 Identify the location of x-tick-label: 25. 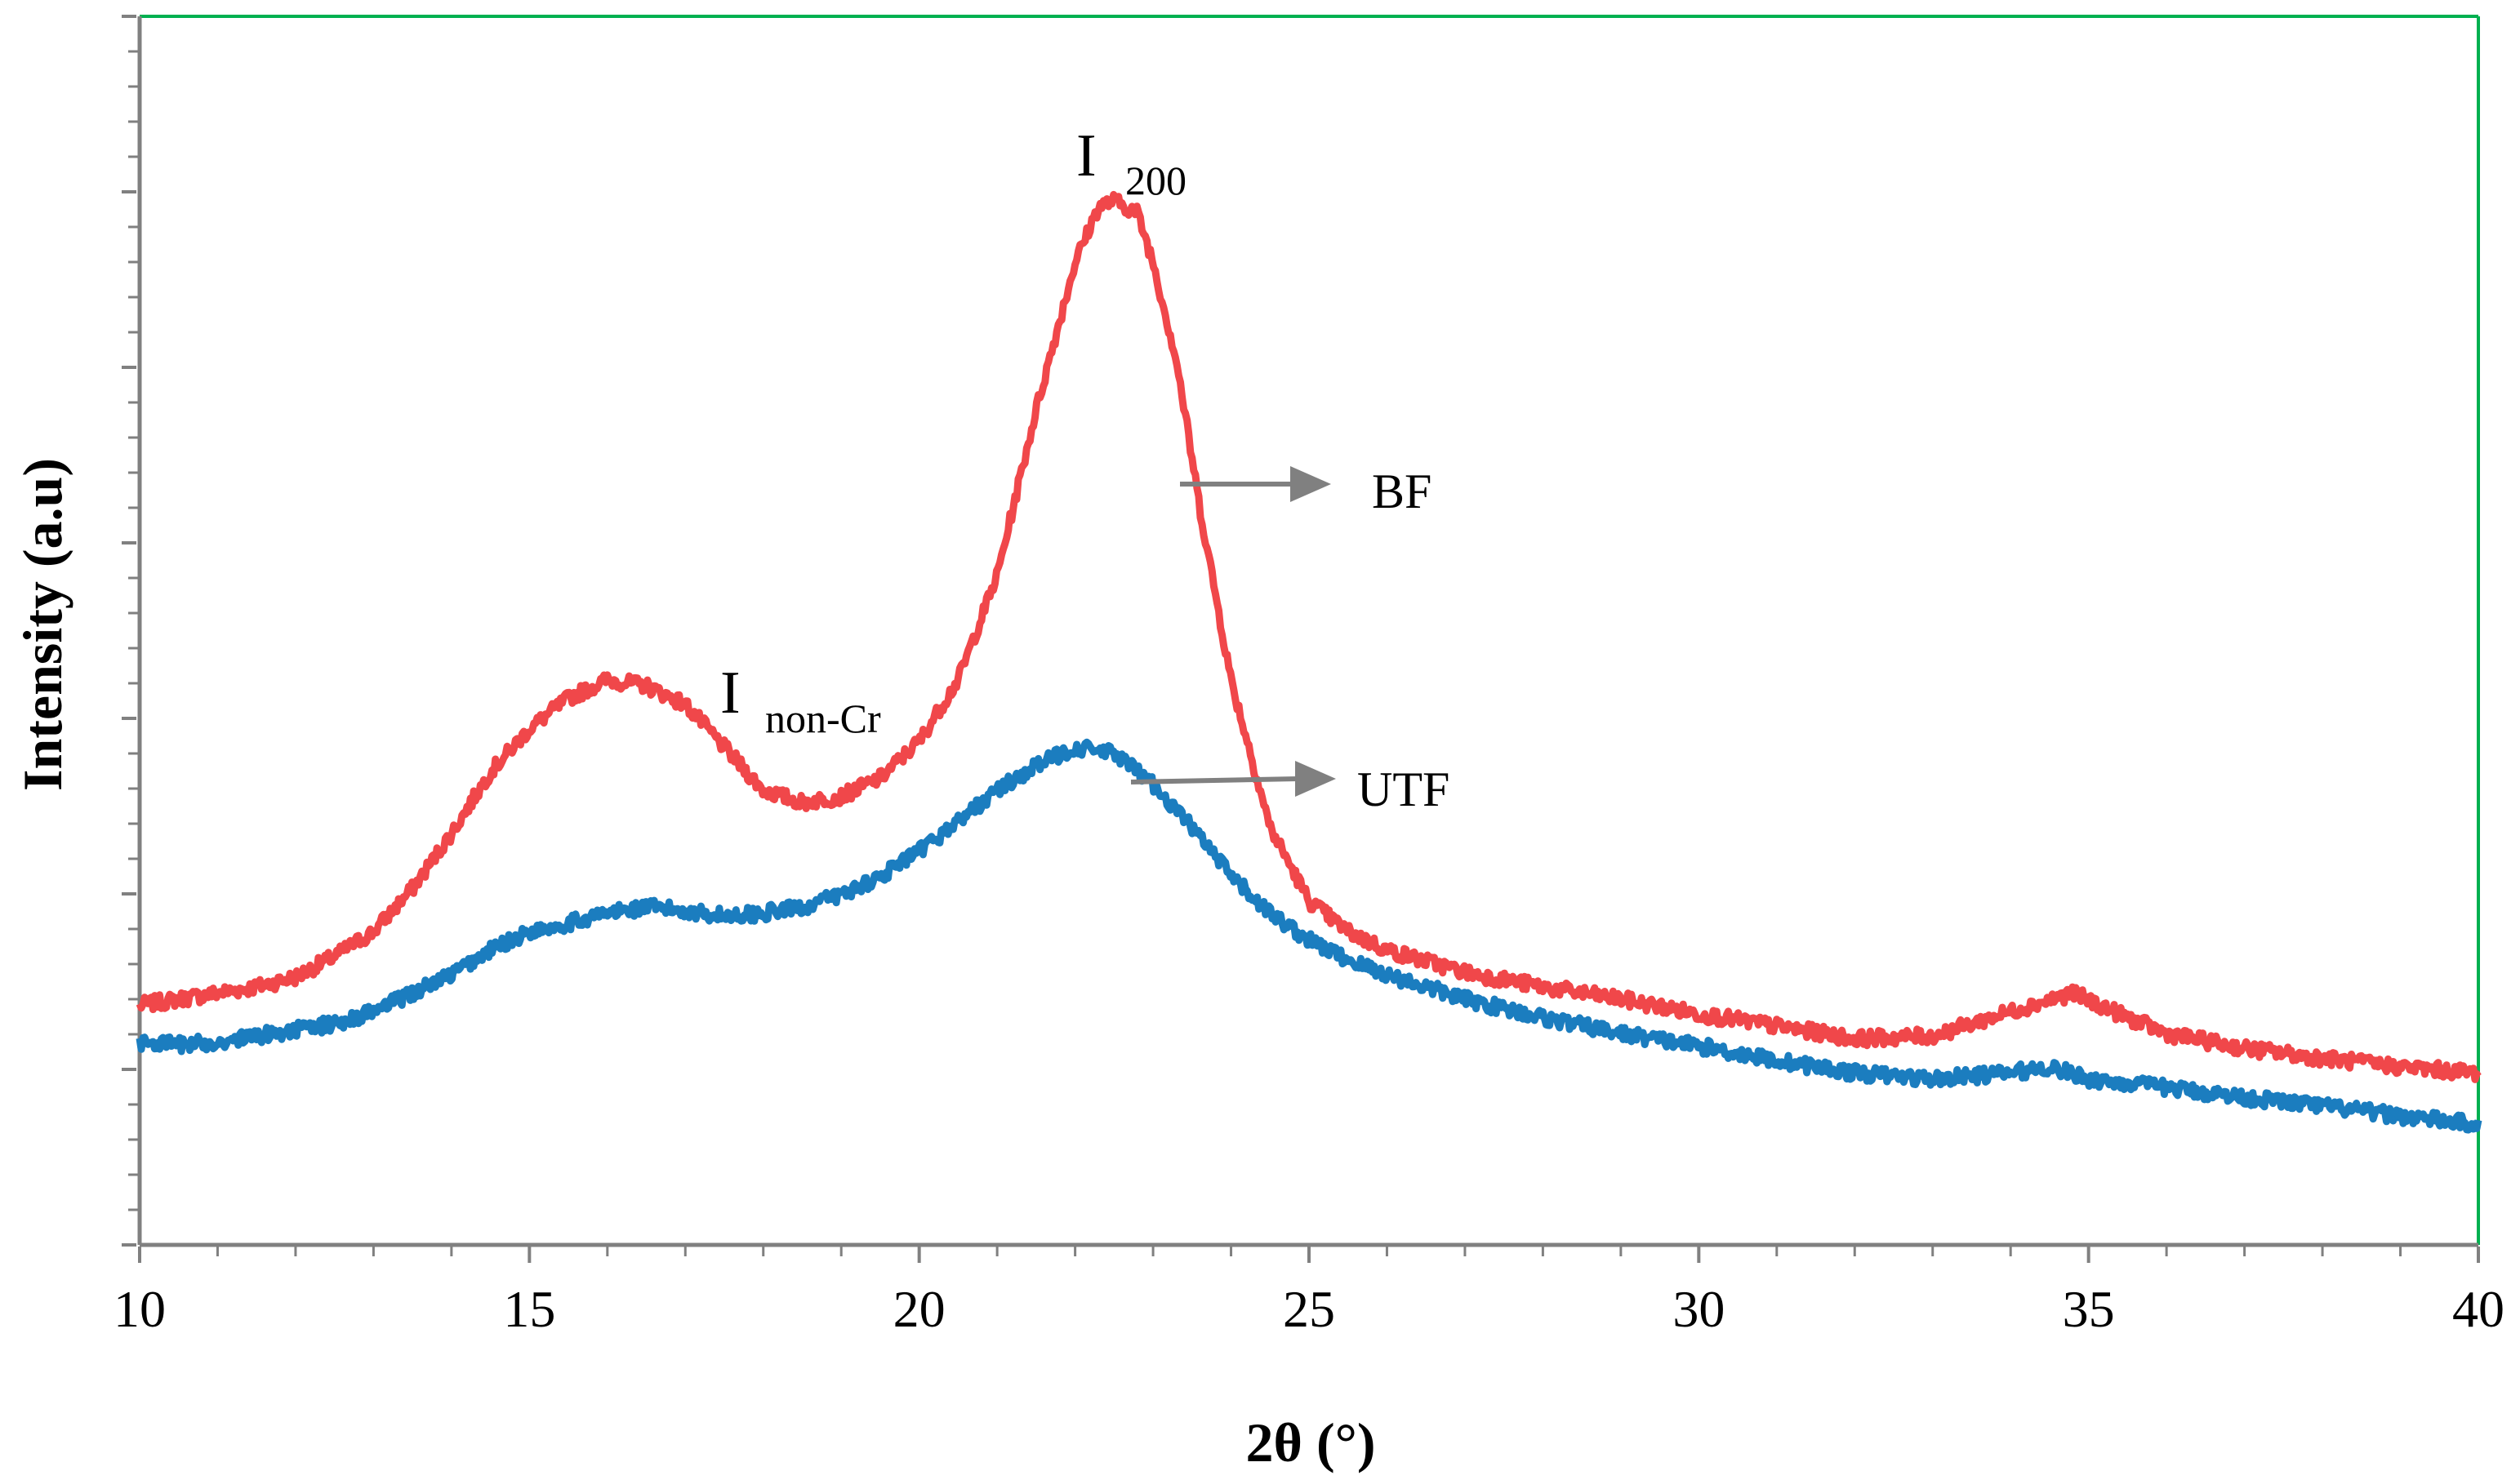
(1309, 1309).